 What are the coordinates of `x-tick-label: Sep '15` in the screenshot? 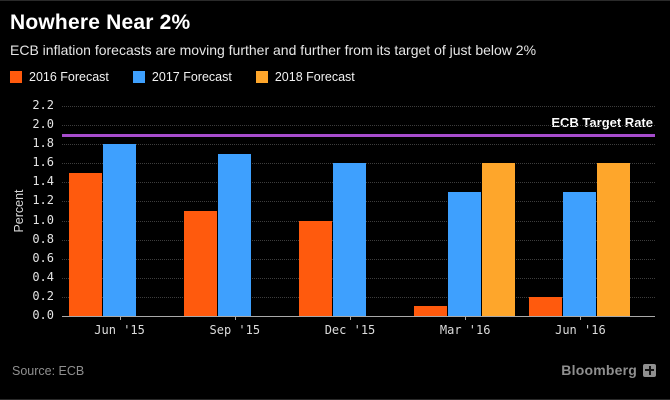 It's located at (235, 330).